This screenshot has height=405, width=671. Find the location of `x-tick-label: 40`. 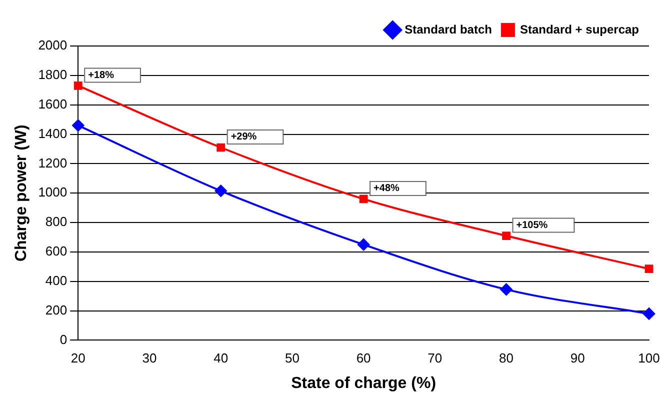

x-tick-label: 40 is located at coordinates (221, 358).